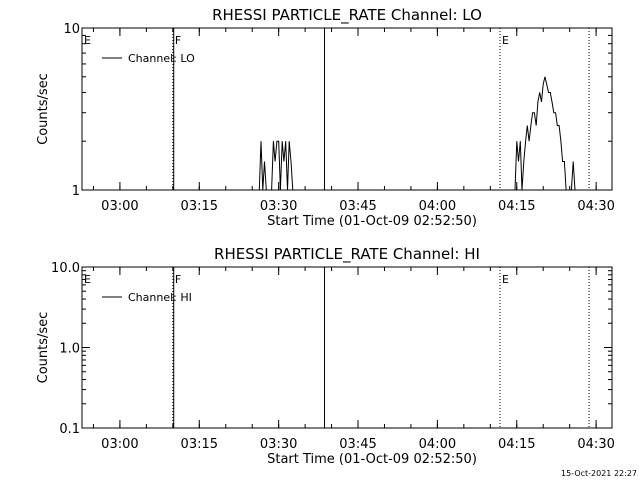 This screenshot has height=480, width=640. I want to click on x-tick-label-lo-0: 03:00, so click(119, 206).